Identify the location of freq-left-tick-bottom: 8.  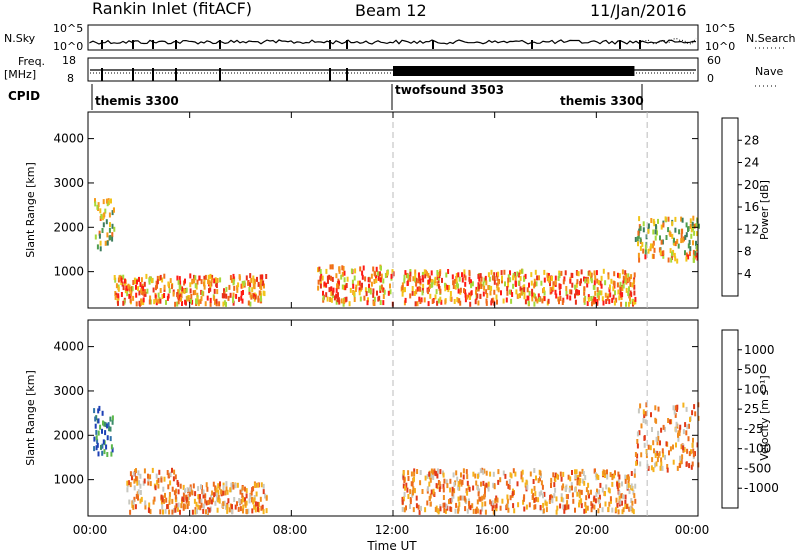
(70, 78).